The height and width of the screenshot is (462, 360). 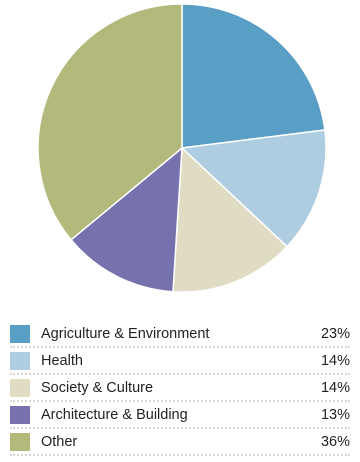 I want to click on legend-item: Architecture & Building 13%, so click(x=180, y=415).